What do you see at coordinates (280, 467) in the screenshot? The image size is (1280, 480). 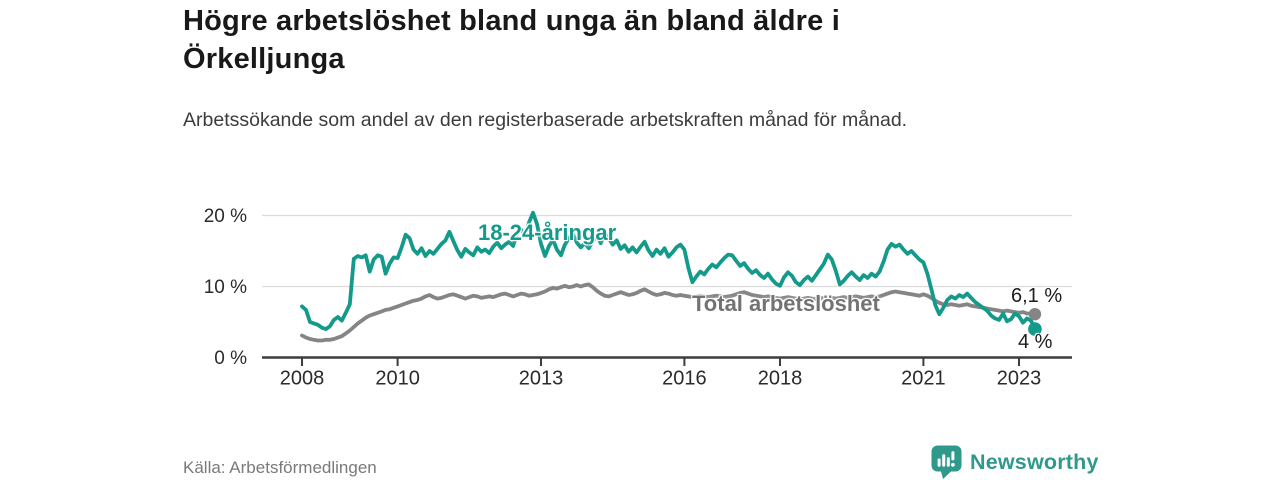 I see `source-attribution: Källa: Arbetsförmedlingen` at bounding box center [280, 467].